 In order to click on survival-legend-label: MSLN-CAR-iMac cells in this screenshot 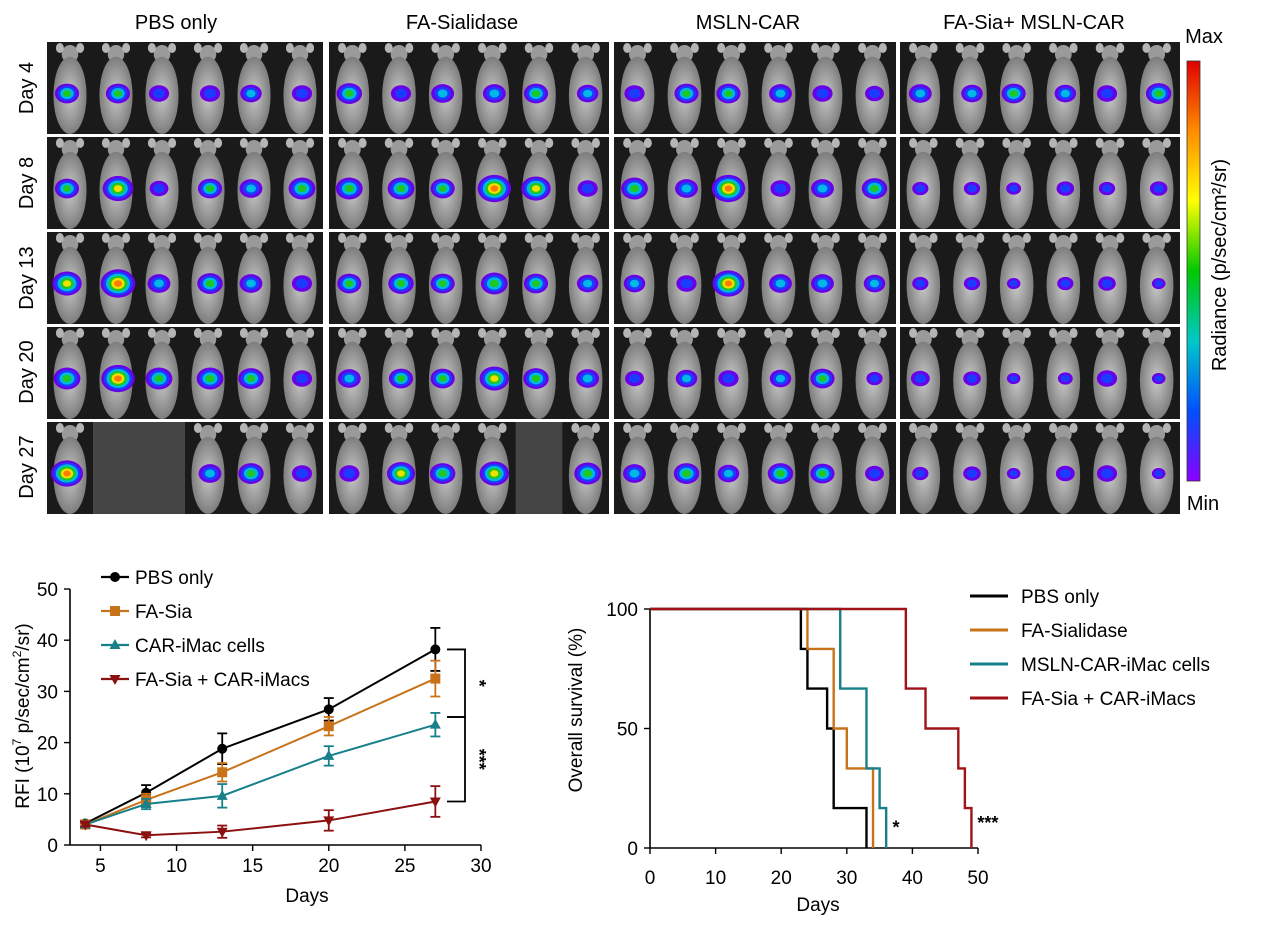, I will do `click(1115, 665)`.